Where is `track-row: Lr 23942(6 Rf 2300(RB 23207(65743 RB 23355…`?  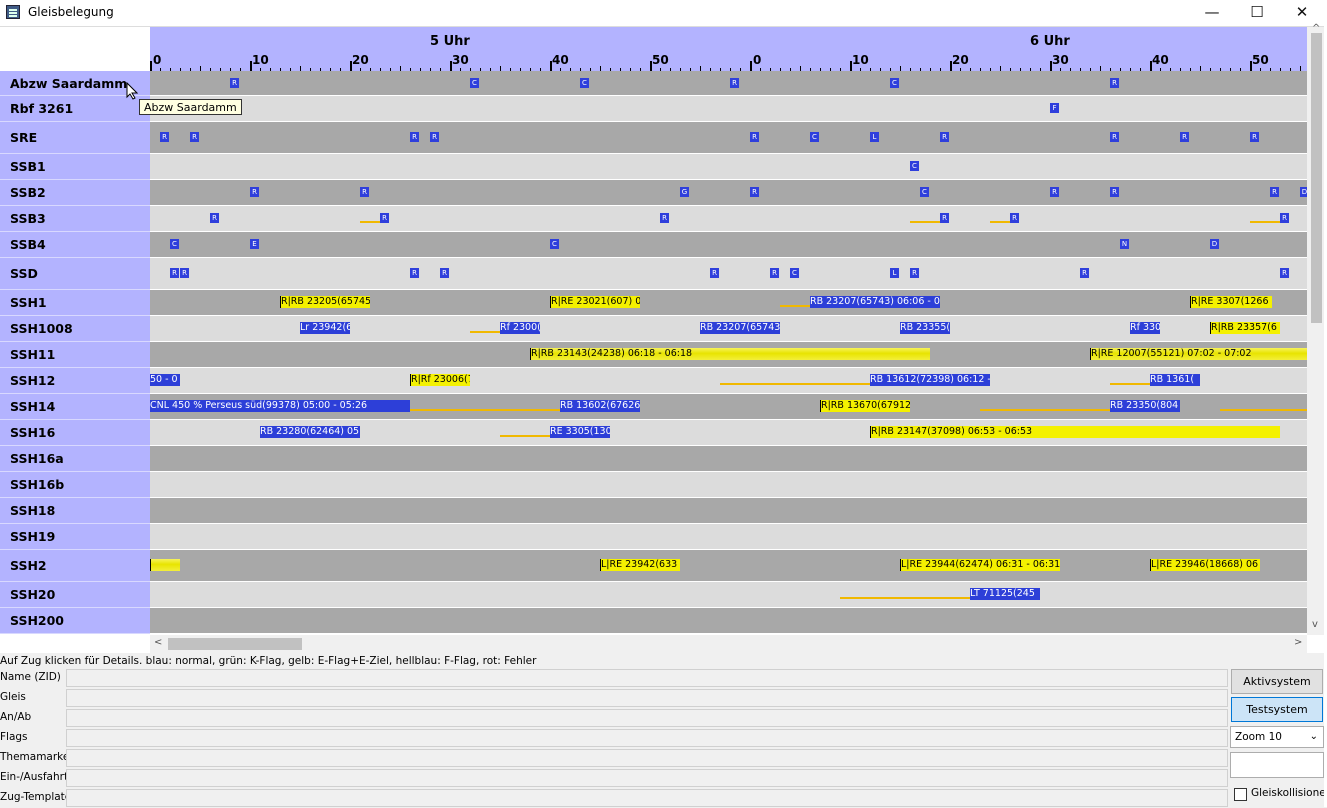
track-row: Lr 23942(6 Rf 2300(RB 23207(65743 RB 23355… is located at coordinates (728, 329).